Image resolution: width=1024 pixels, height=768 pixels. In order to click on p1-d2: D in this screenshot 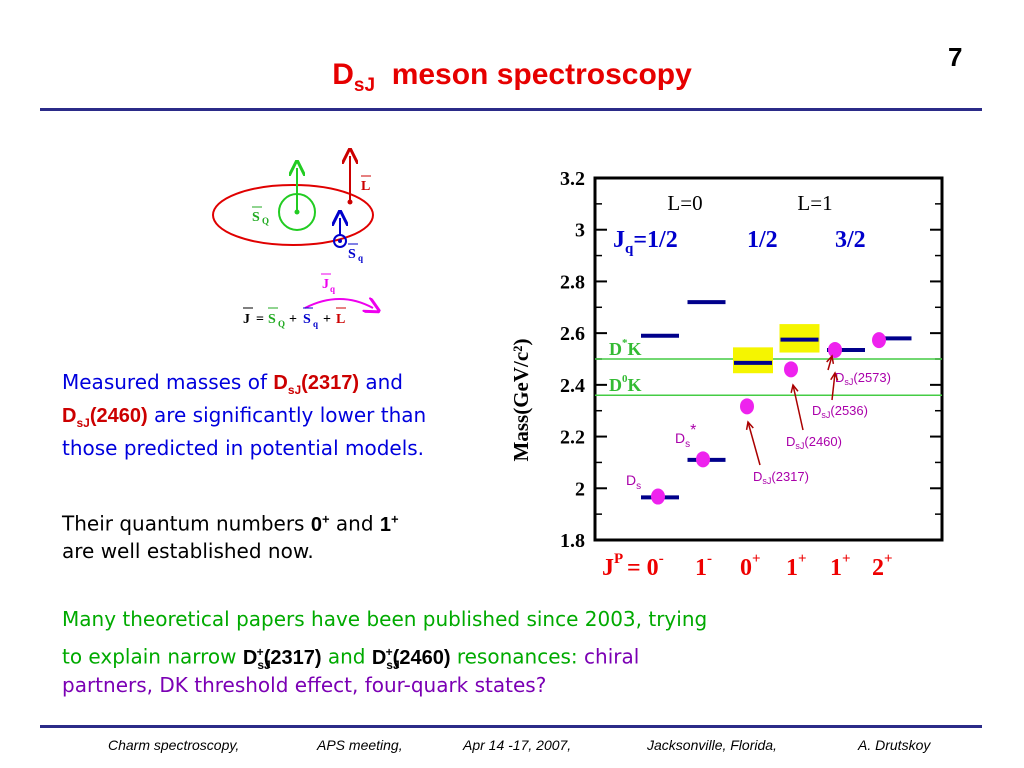, I will do `click(69, 416)`.